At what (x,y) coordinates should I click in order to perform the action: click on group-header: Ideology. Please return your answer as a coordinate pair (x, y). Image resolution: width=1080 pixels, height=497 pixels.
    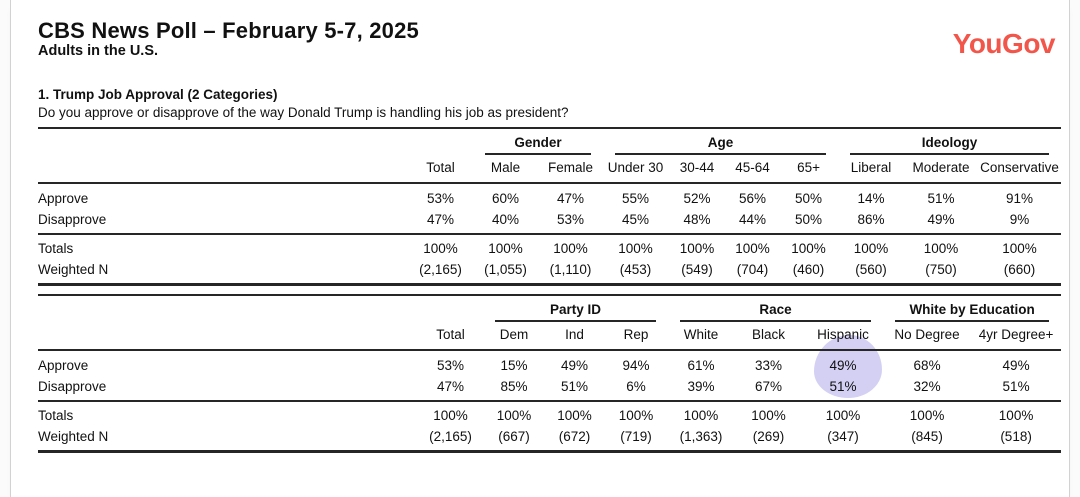
    Looking at the image, I should click on (949, 141).